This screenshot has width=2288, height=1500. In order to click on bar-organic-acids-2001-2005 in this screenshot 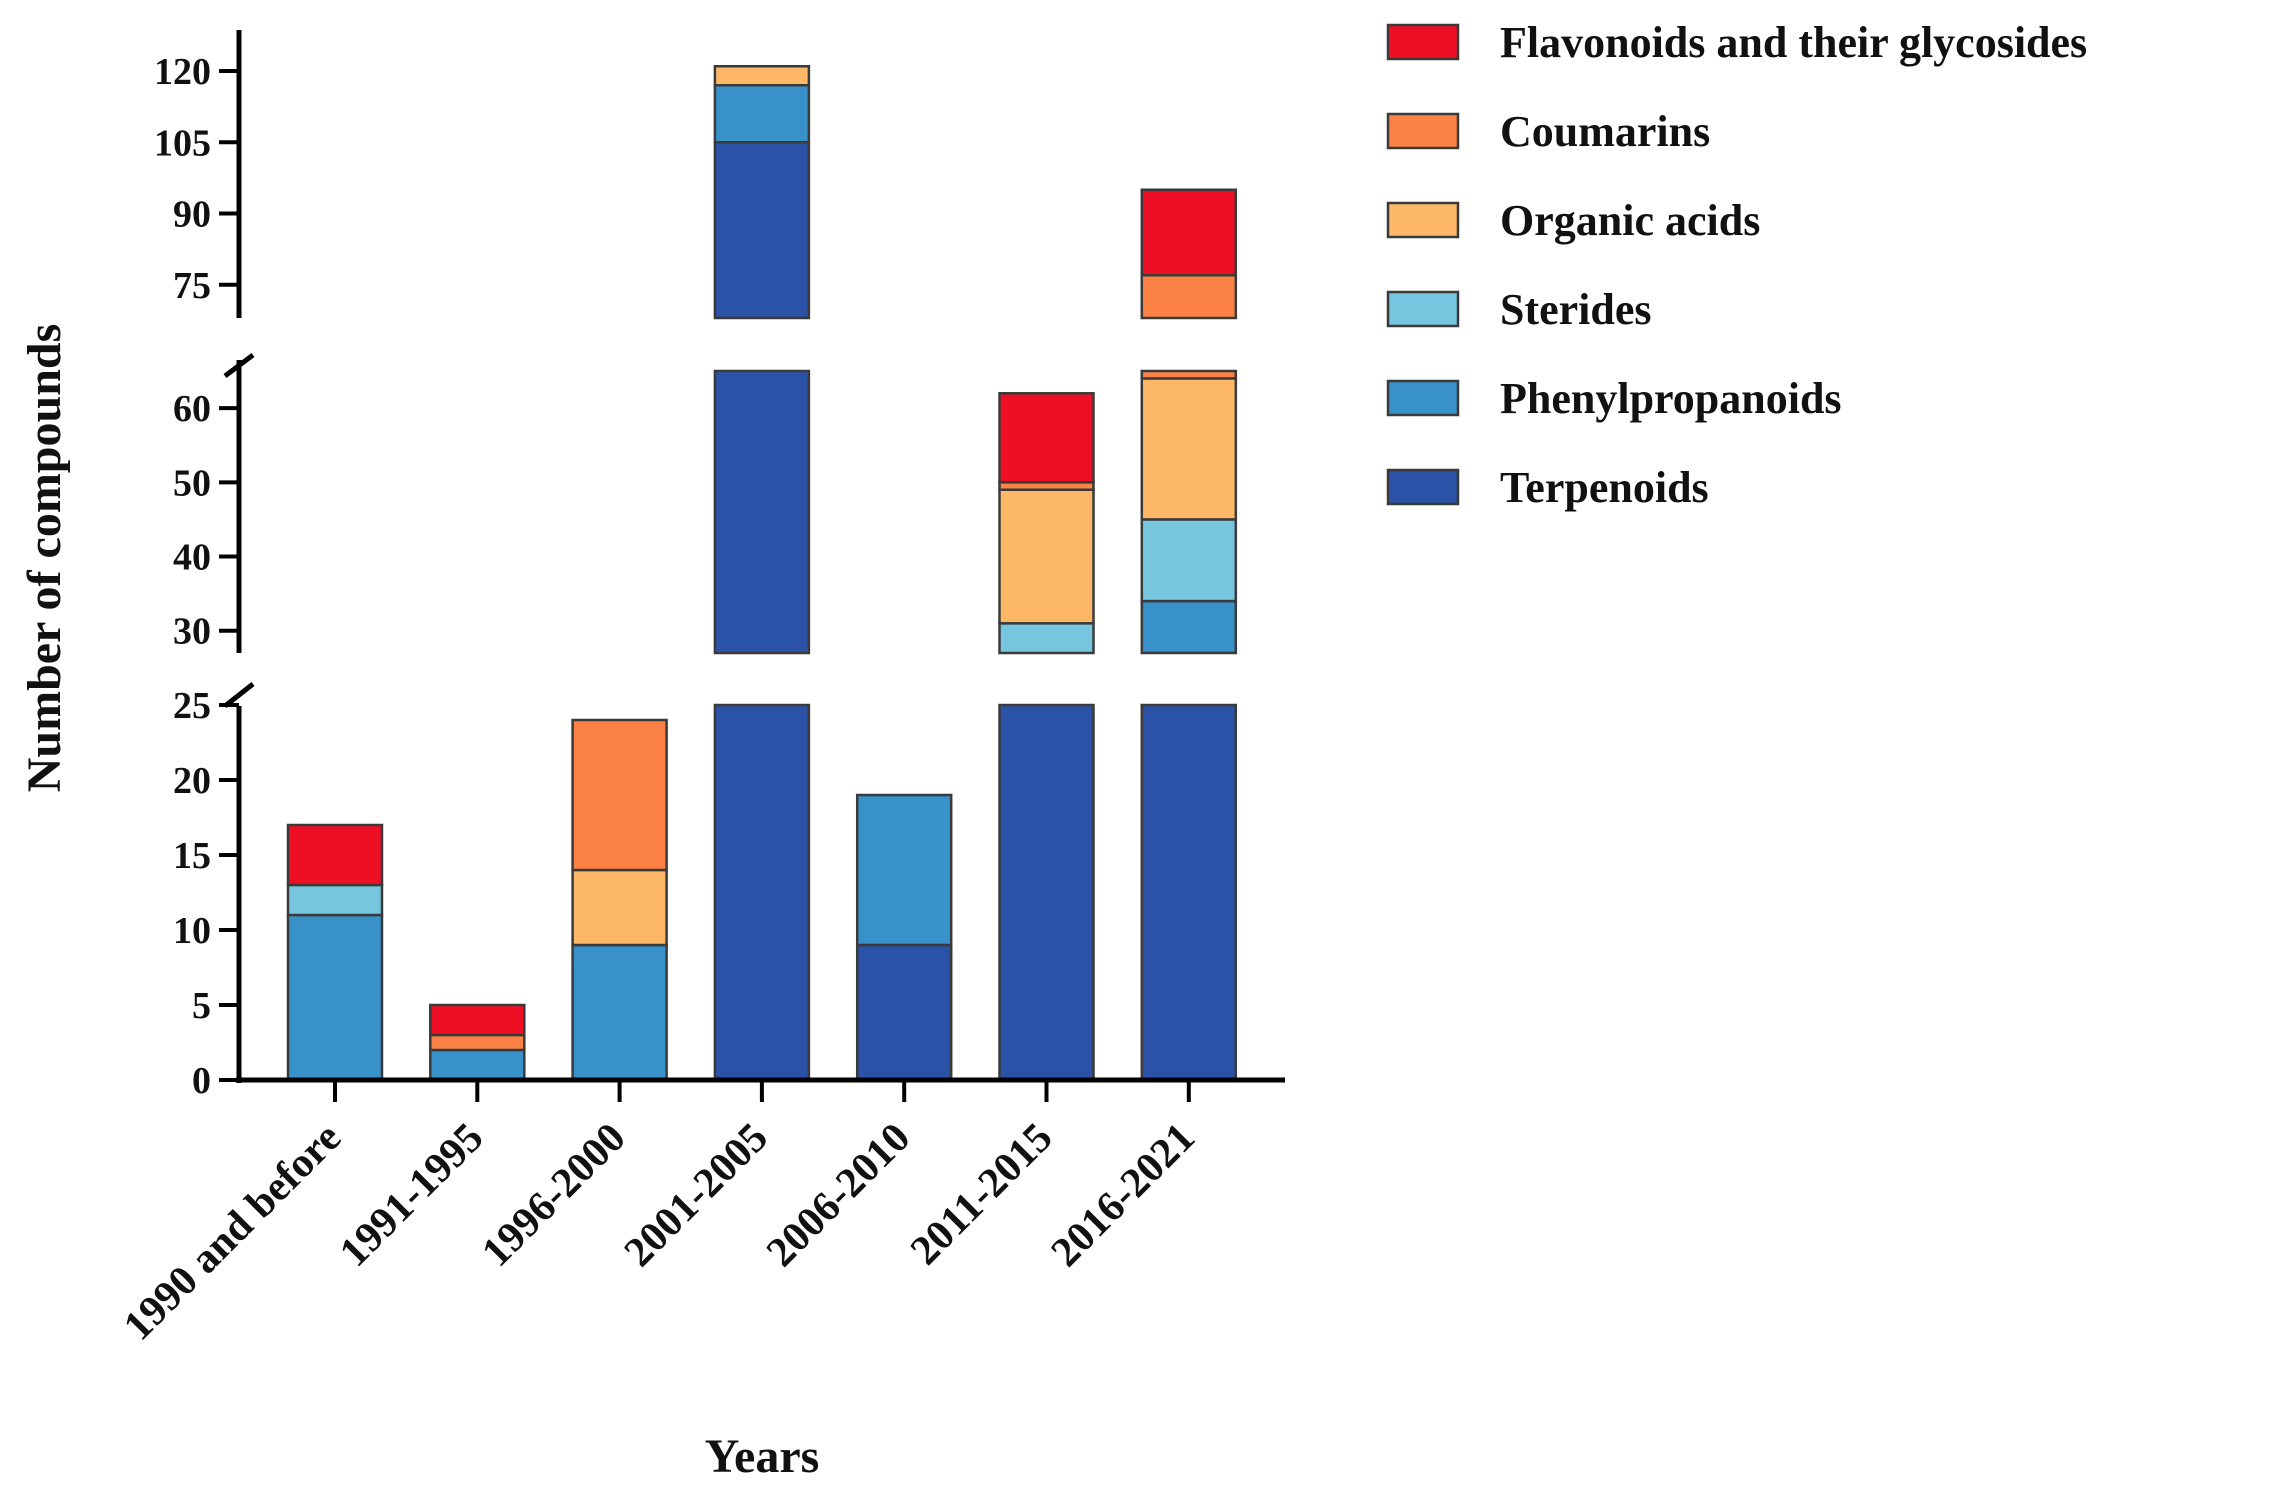, I will do `click(762, 76)`.